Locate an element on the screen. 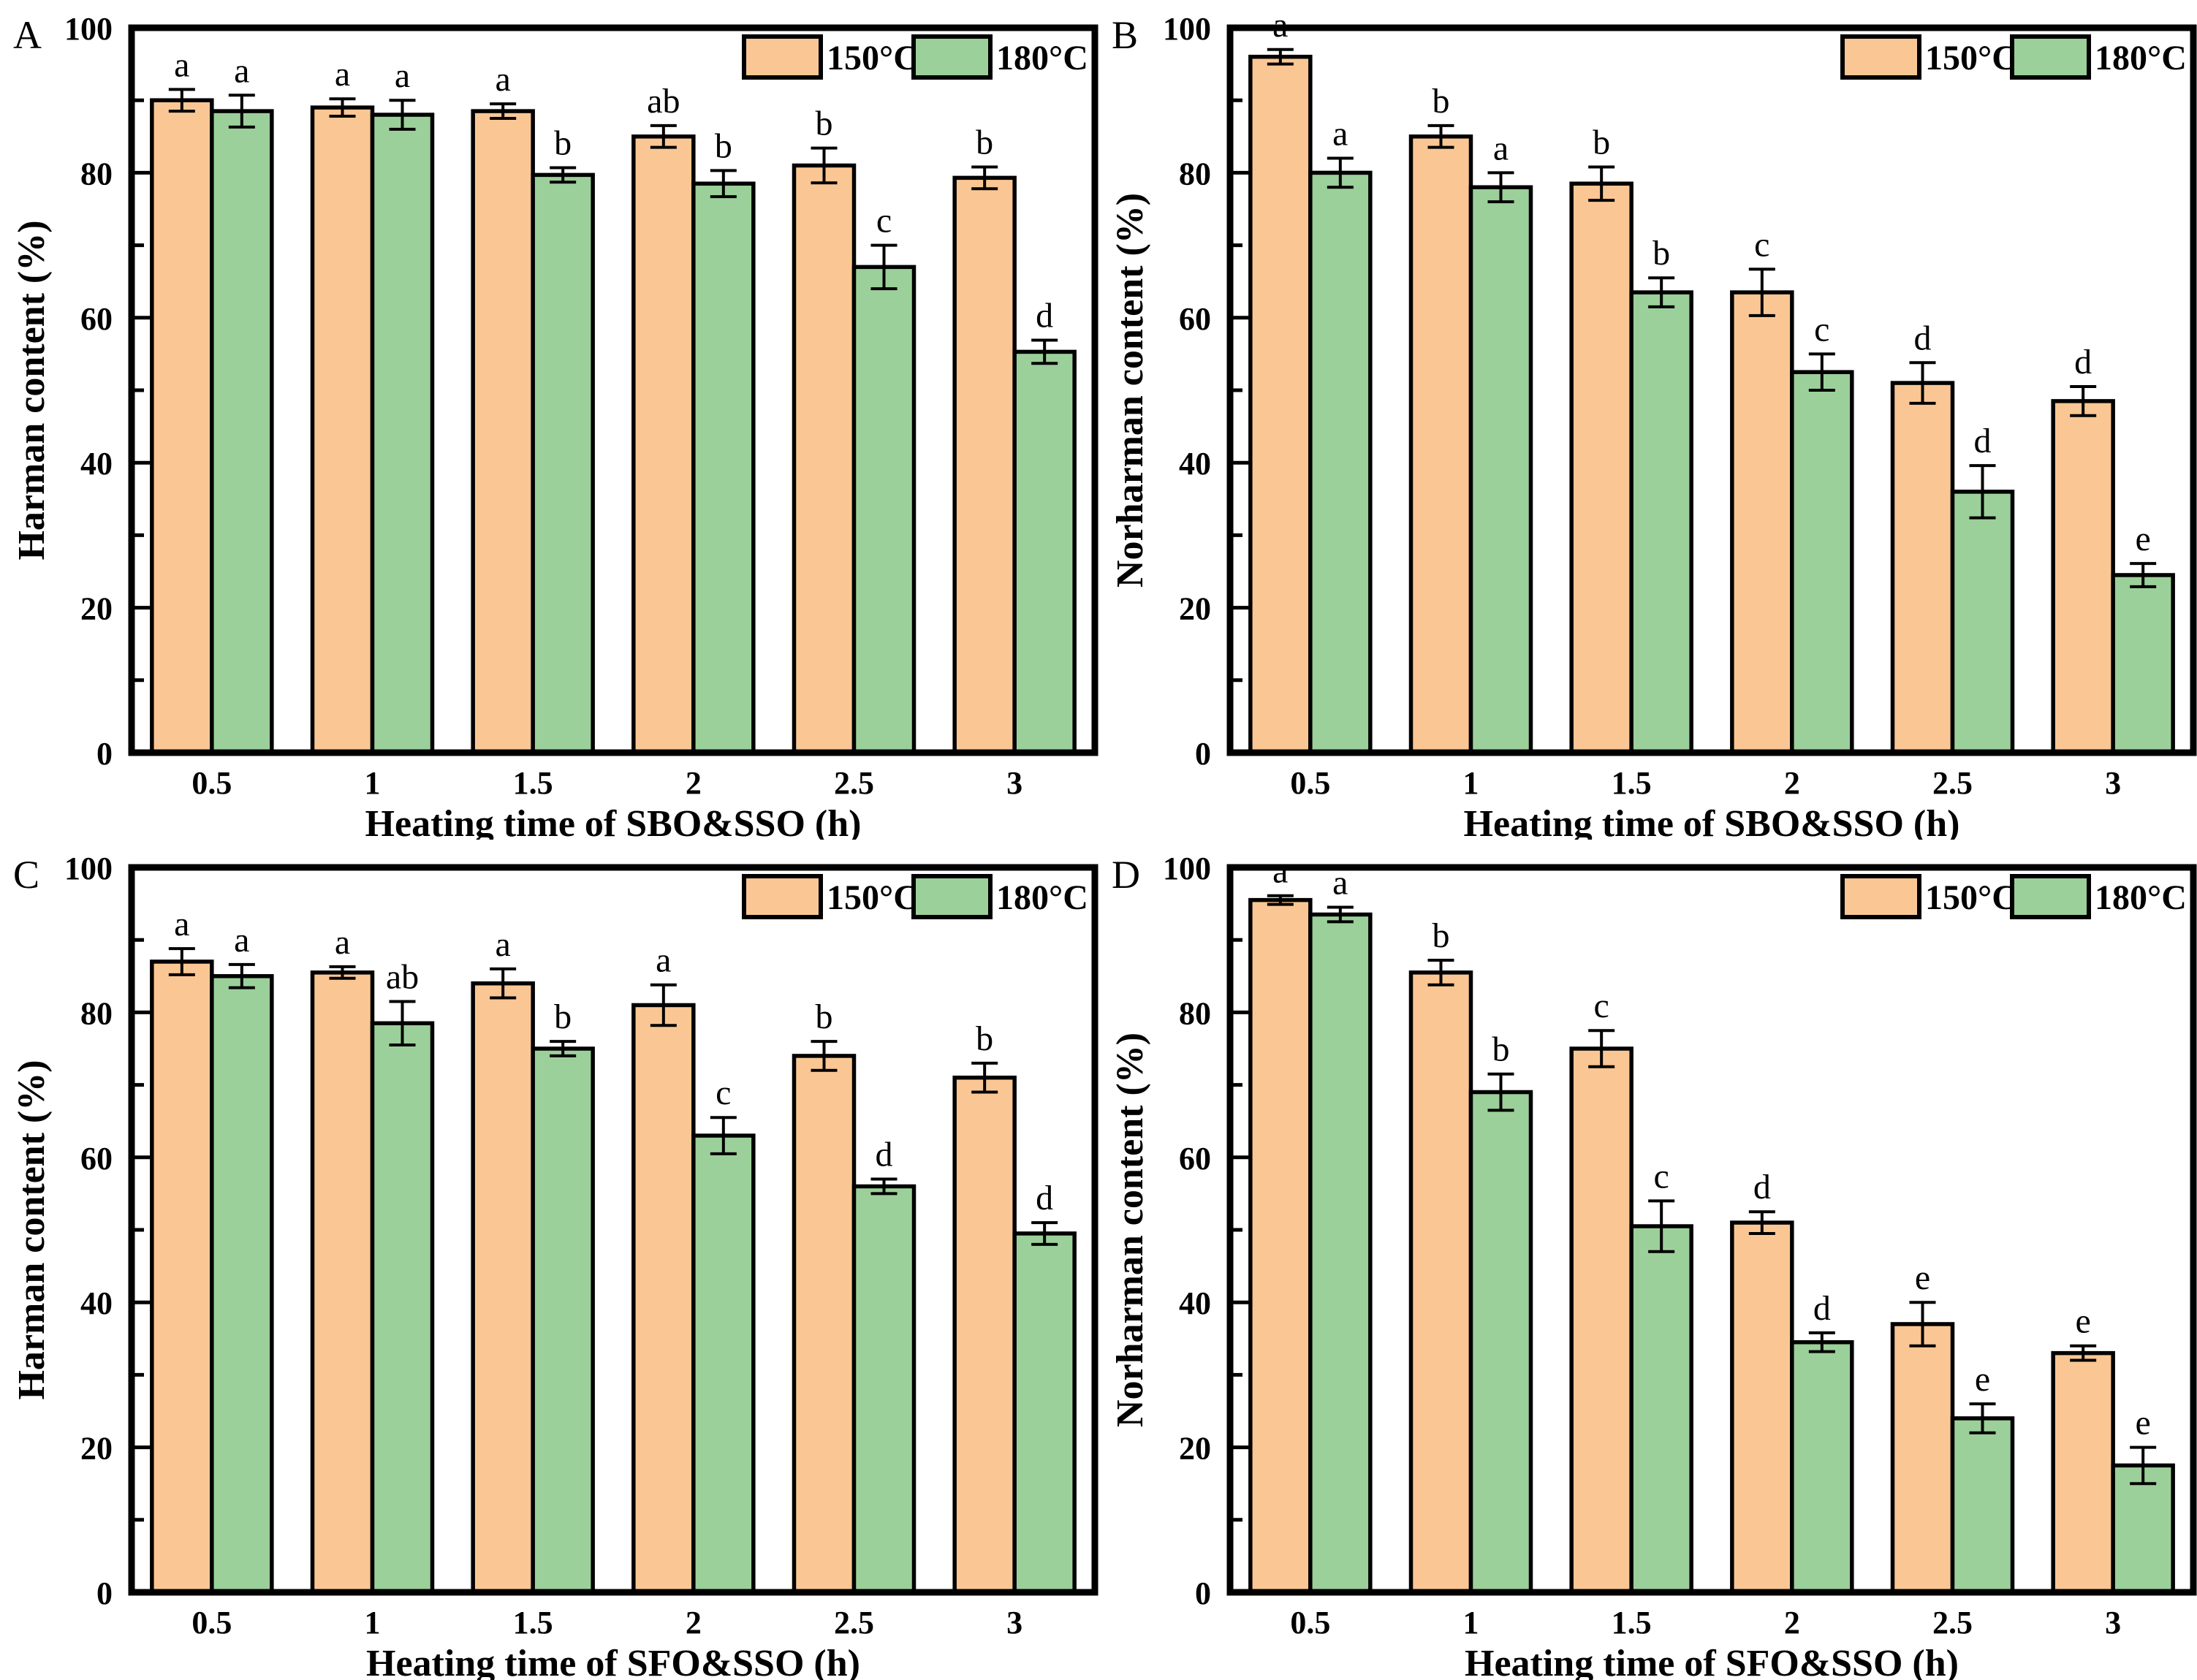 This screenshot has height=1680, width=2197. bar-C-0.5h-150°C is located at coordinates (182, 1277).